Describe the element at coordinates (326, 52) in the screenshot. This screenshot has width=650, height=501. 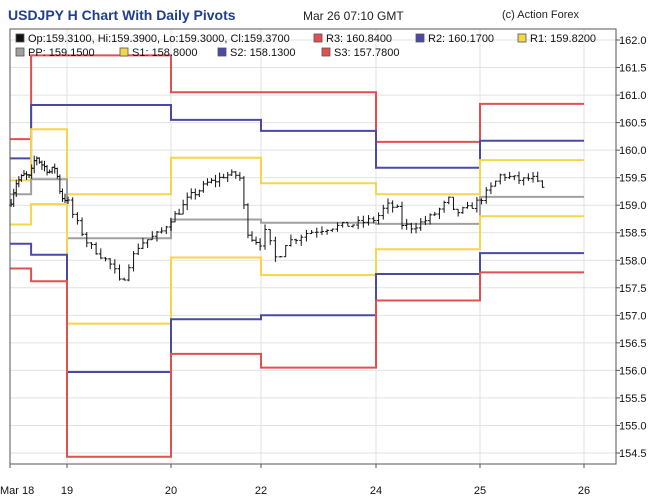
I see `legend-swatch-s3` at that location.